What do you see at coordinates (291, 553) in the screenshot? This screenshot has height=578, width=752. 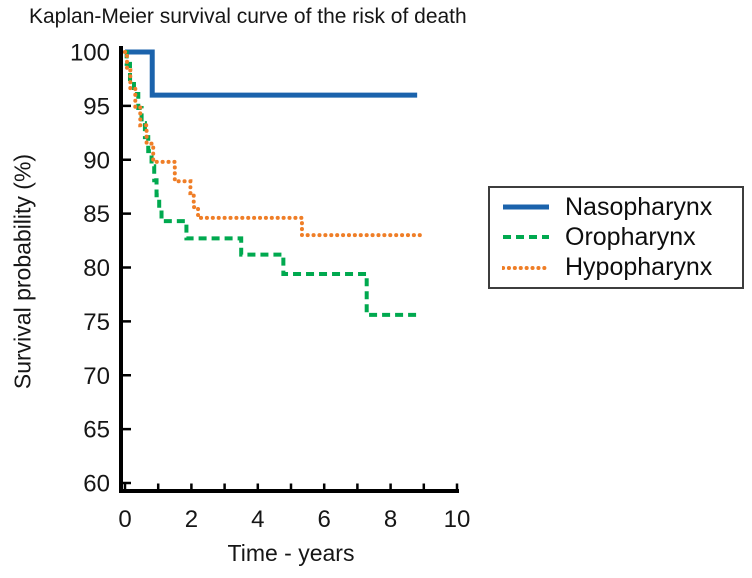 I see `x-axis-title: Time - years` at bounding box center [291, 553].